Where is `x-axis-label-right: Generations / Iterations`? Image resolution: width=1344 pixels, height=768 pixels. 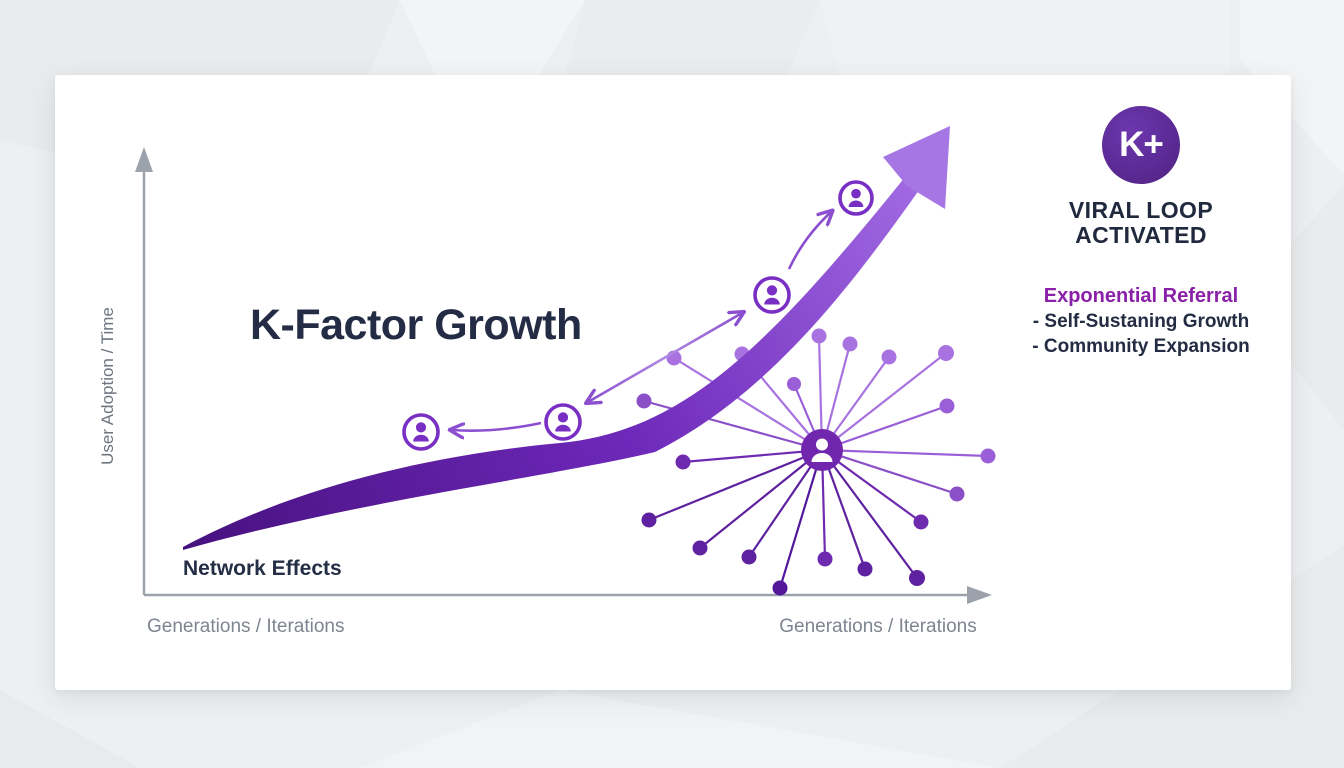 x-axis-label-right: Generations / Iterations is located at coordinates (878, 626).